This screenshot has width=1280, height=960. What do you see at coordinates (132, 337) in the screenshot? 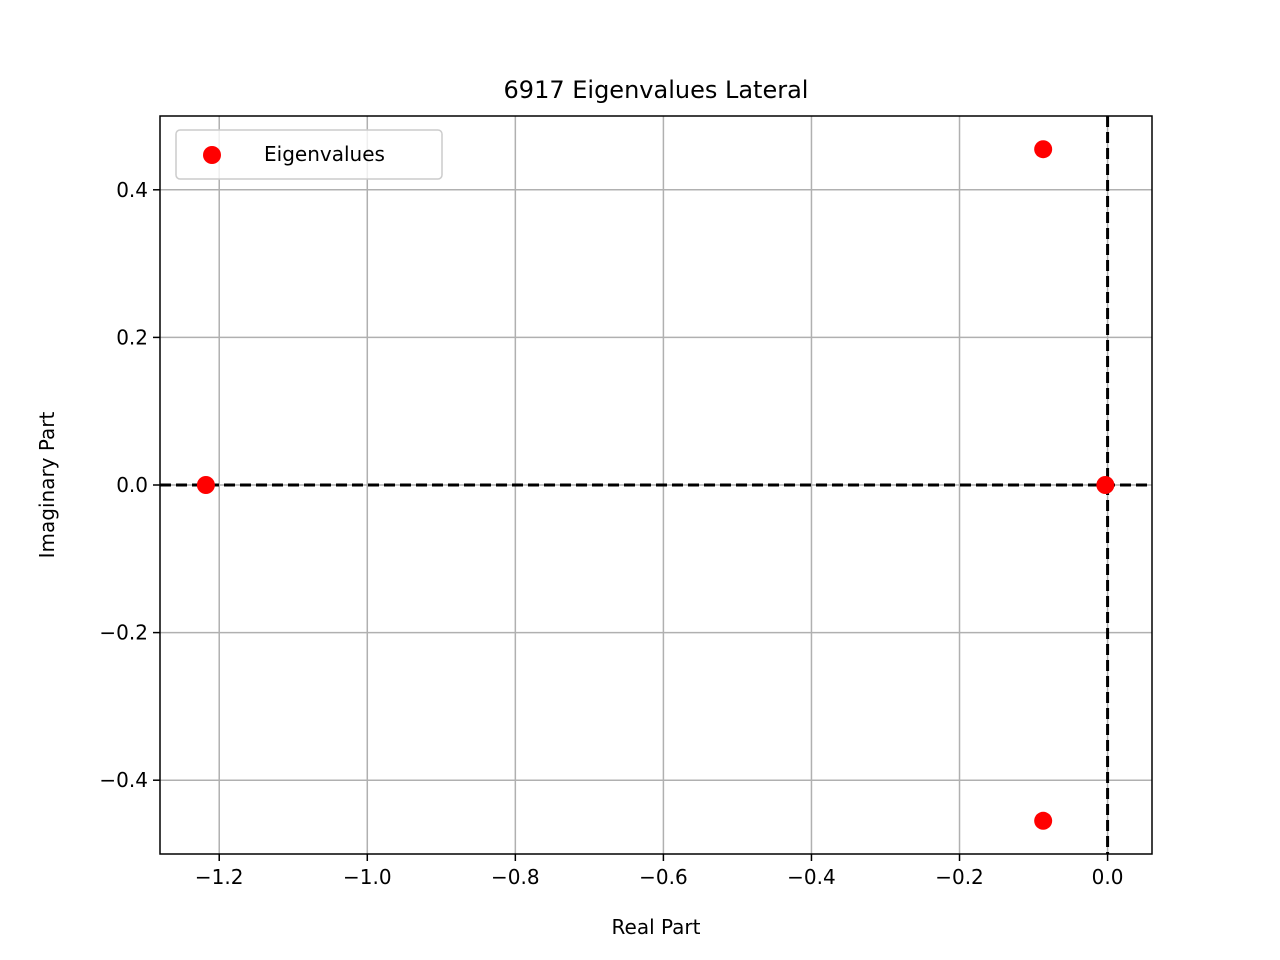
I see `y-tick-label: 0.2` at bounding box center [132, 337].